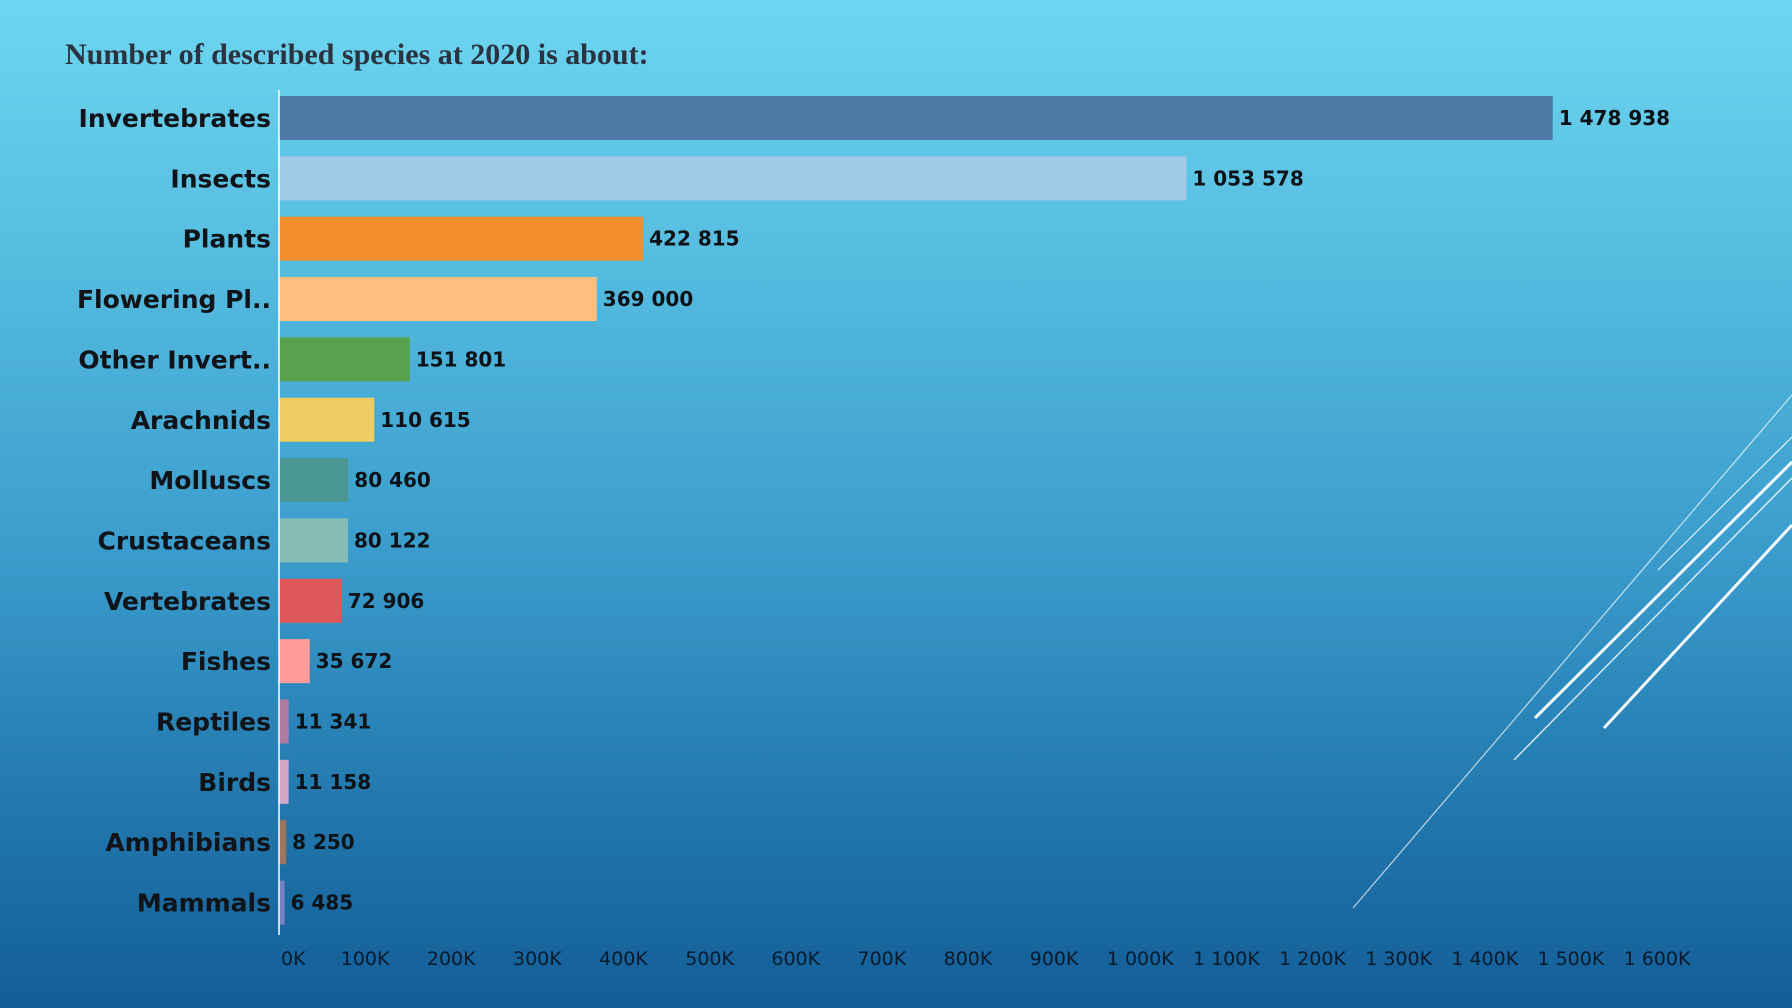 Image resolution: width=1792 pixels, height=1008 pixels. What do you see at coordinates (392, 540) in the screenshot?
I see `value-label-7: 80 122` at bounding box center [392, 540].